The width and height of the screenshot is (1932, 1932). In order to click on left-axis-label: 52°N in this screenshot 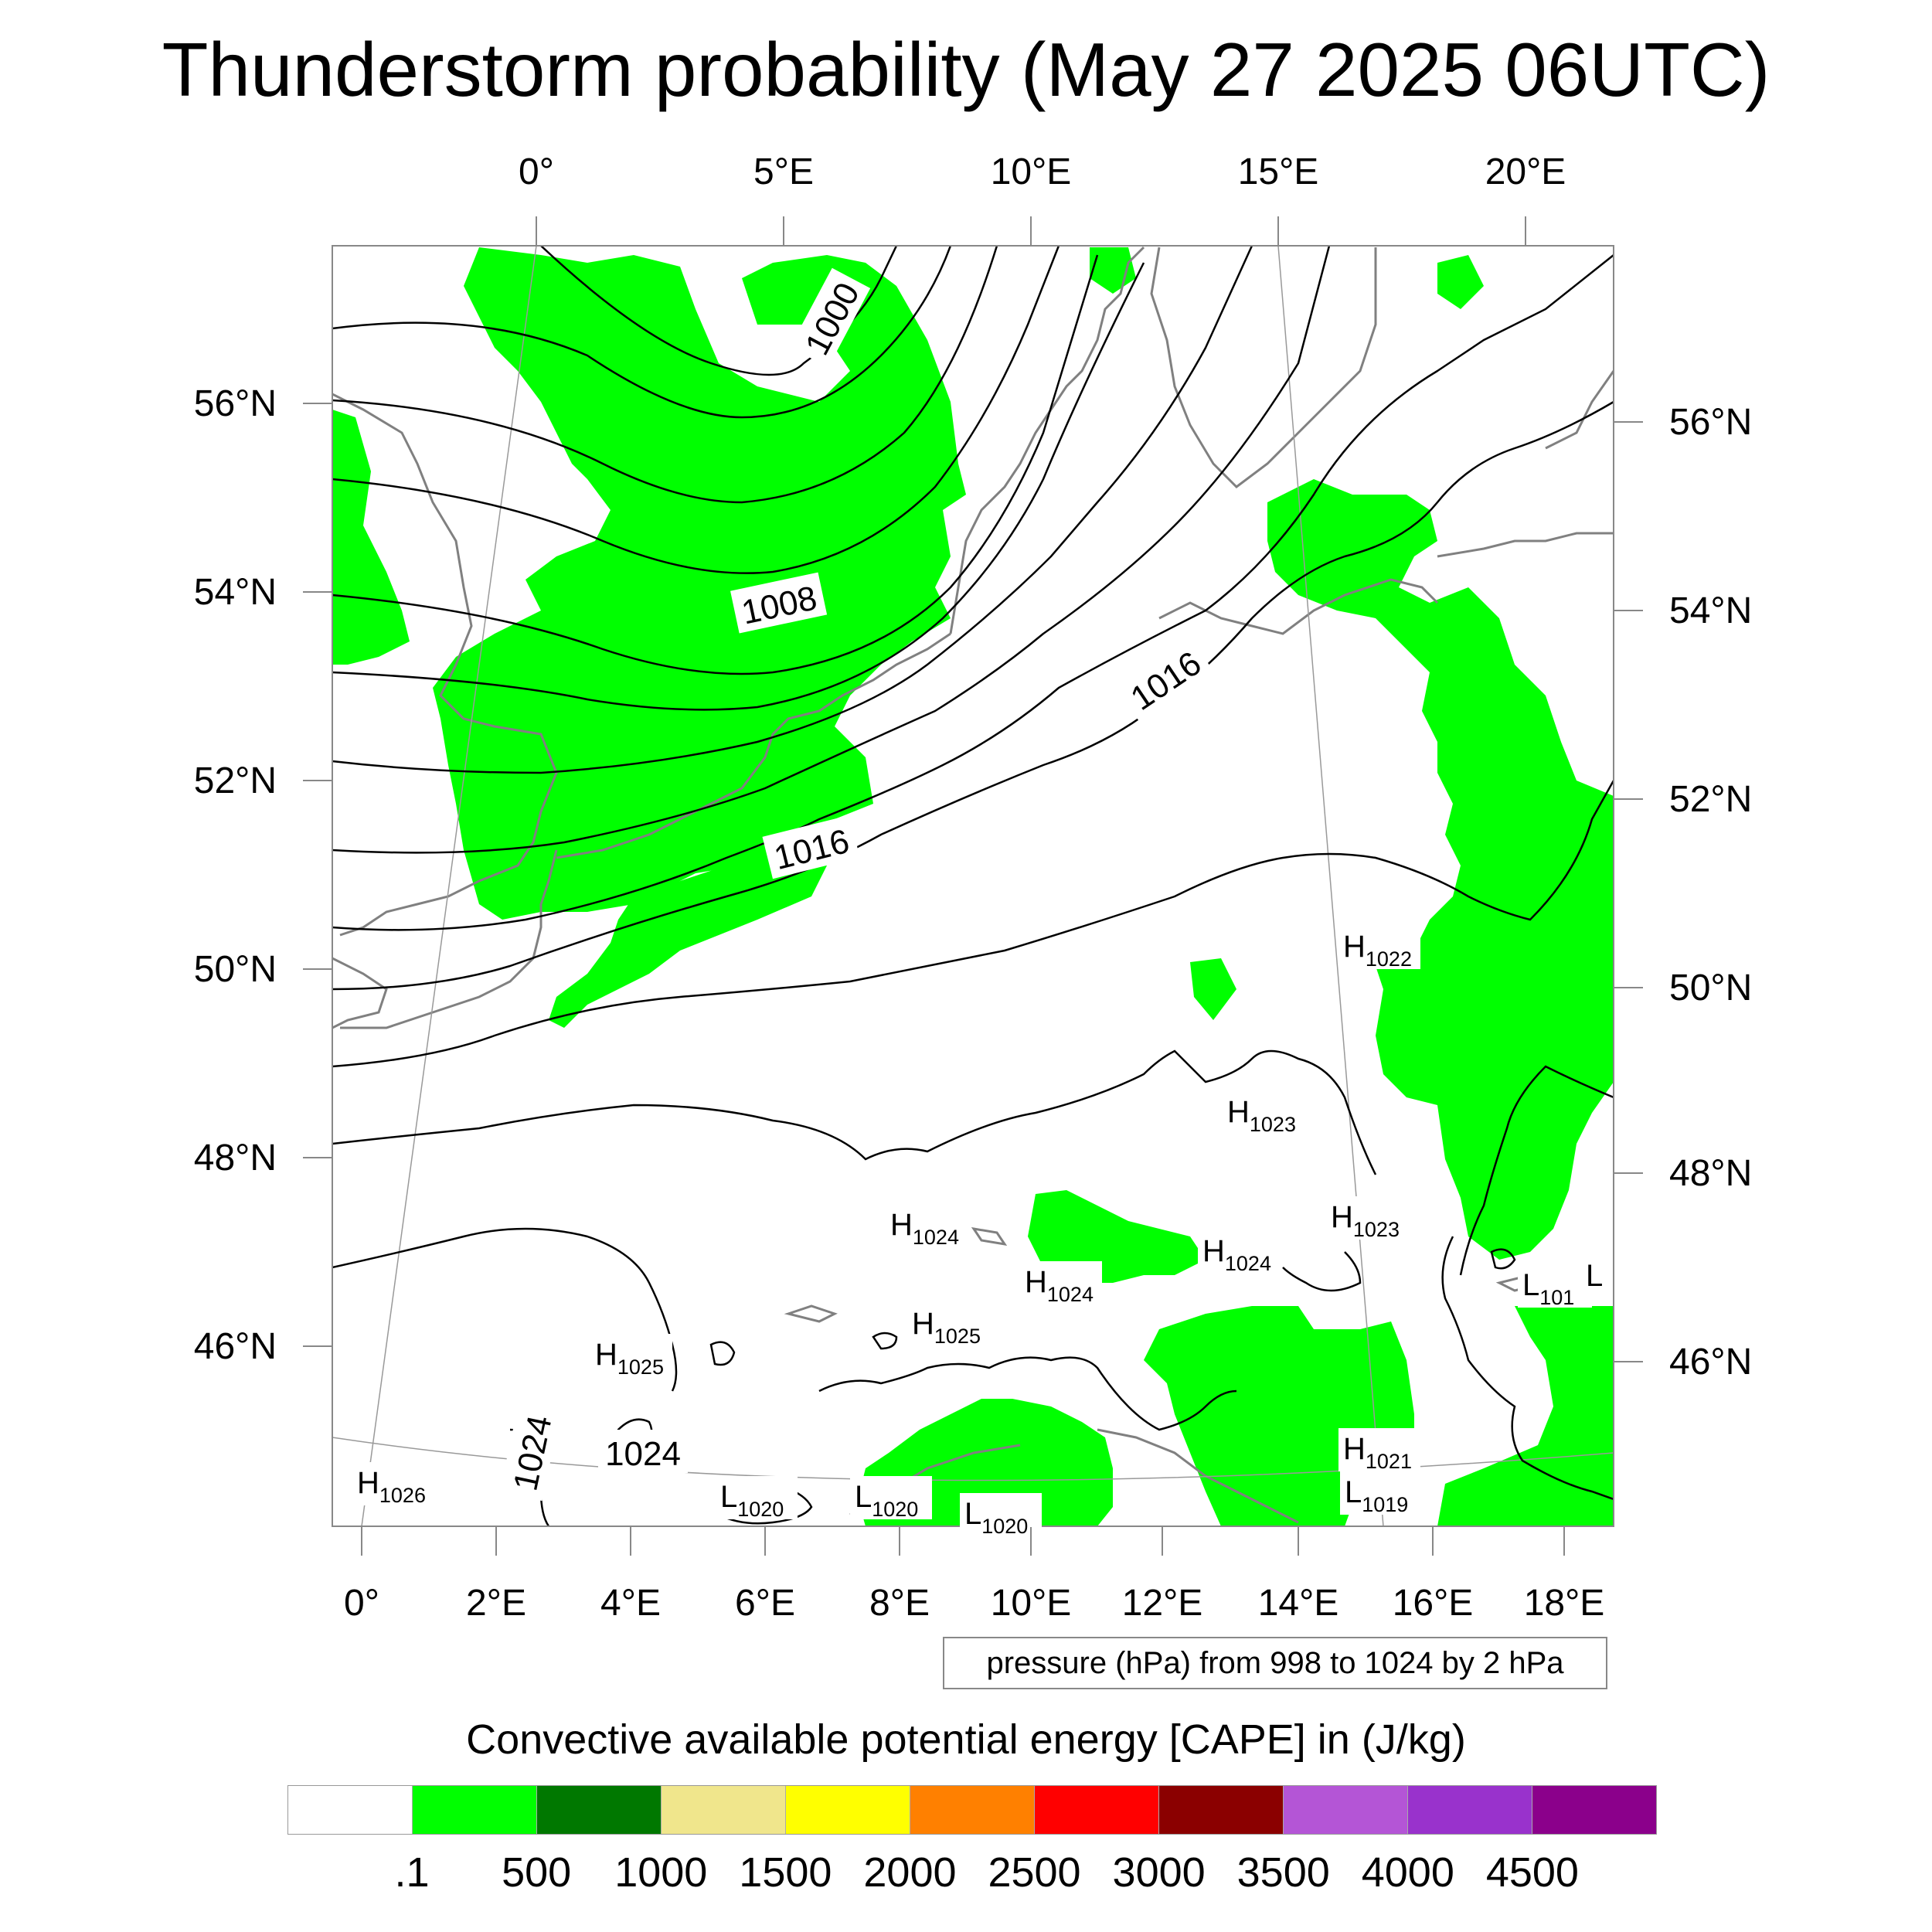, I will do `click(236, 780)`.